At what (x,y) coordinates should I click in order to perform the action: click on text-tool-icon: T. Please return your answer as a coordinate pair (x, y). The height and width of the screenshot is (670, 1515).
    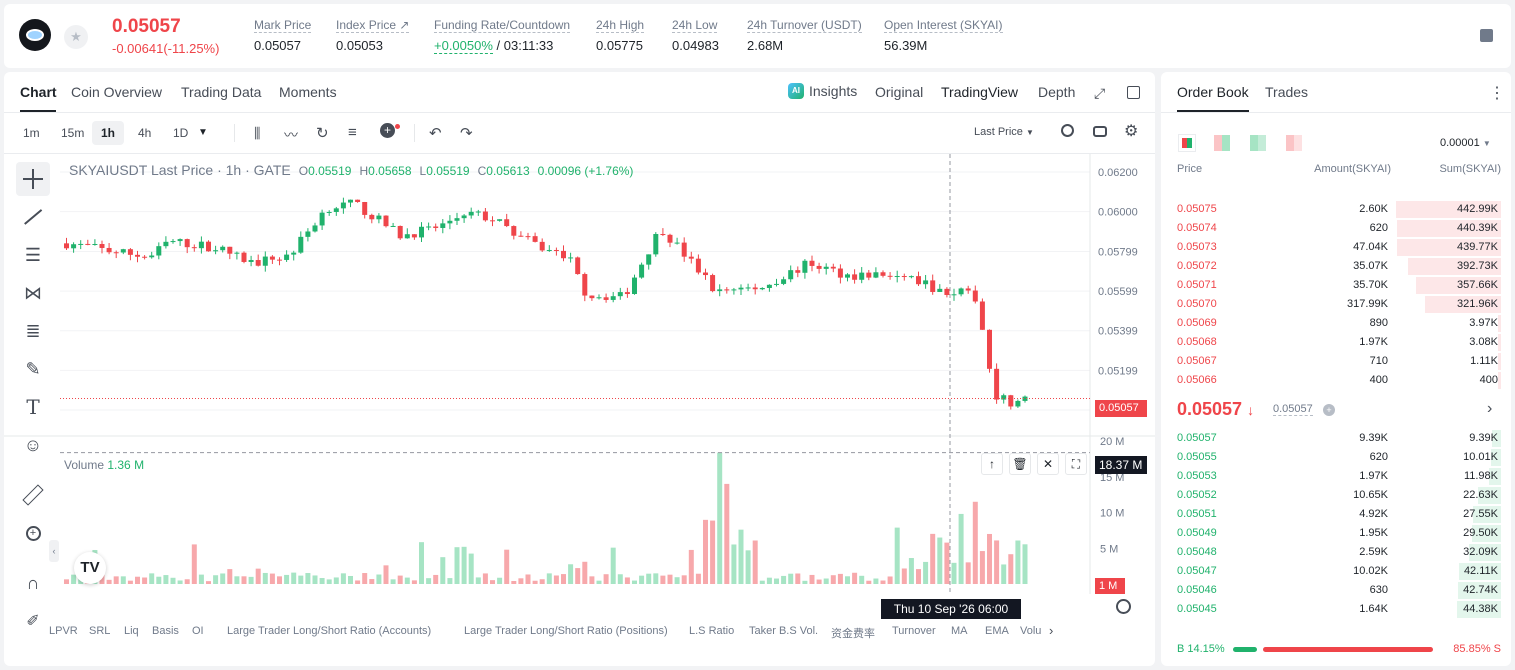
    Looking at the image, I should click on (33, 407).